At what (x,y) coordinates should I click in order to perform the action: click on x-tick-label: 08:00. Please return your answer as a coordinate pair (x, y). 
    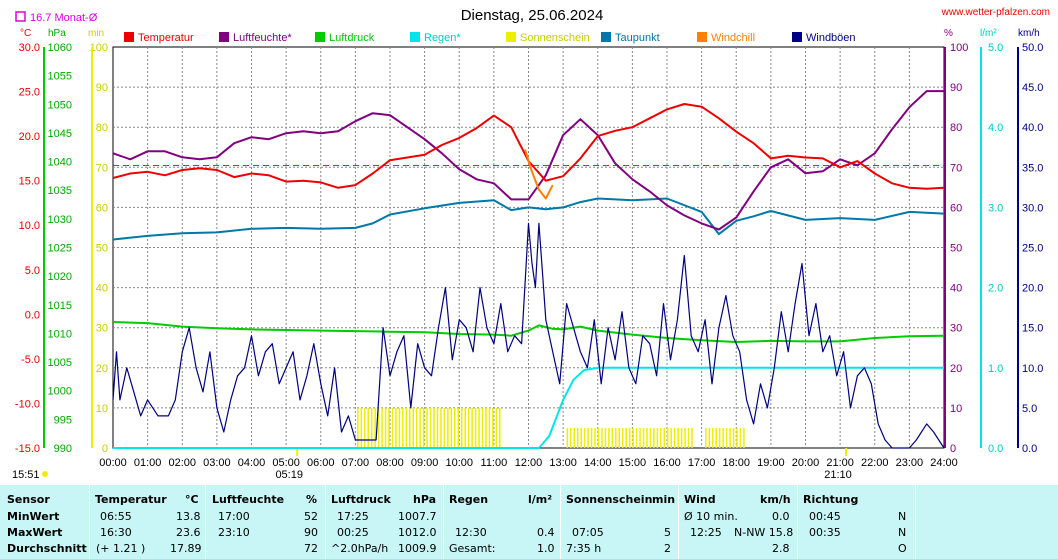
    Looking at the image, I should click on (390, 463).